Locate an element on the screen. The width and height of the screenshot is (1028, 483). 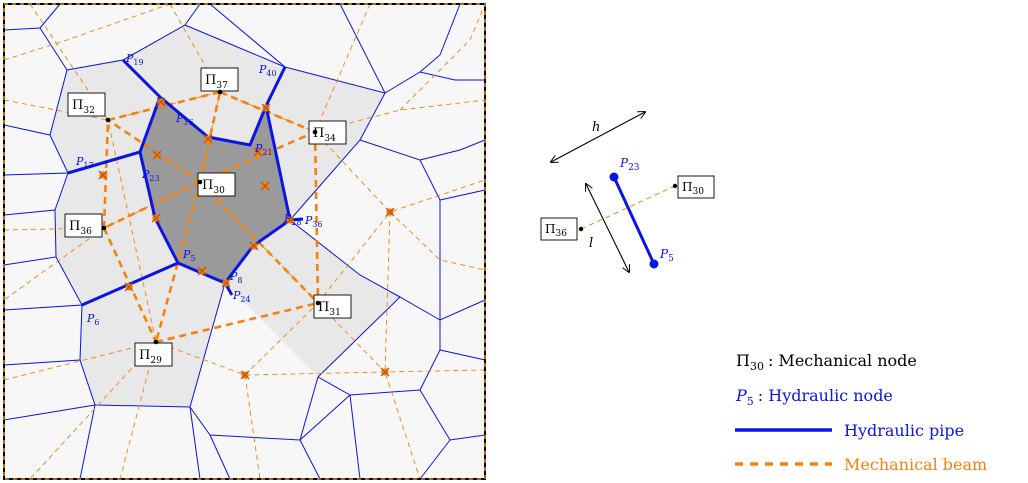
l-dimension-label: l is located at coordinates (591, 243).